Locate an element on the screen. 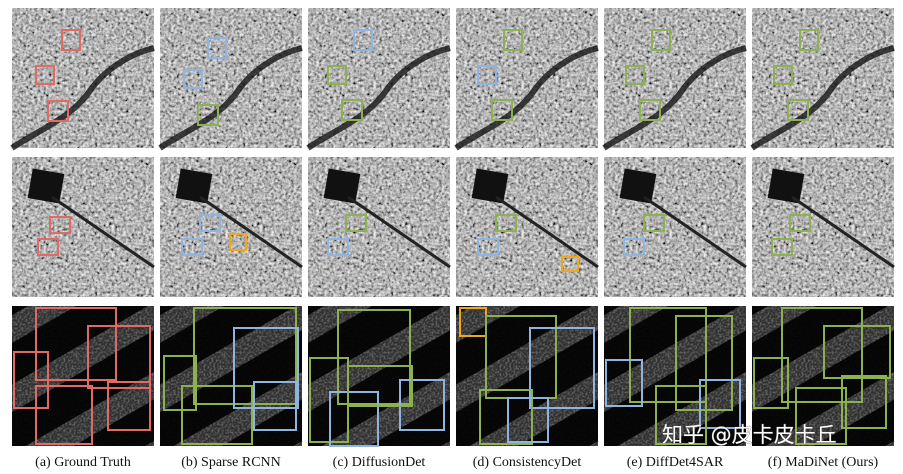 The image size is (903, 474). caption: (f) MaDiNet (Ours) is located at coordinates (823, 462).